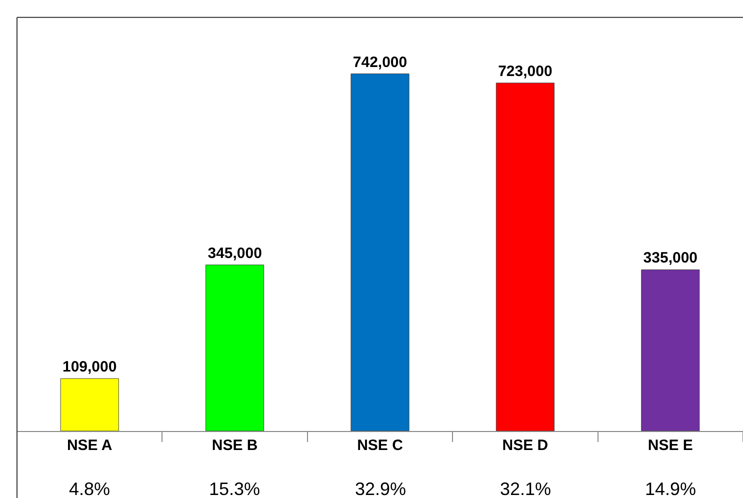 The width and height of the screenshot is (743, 498). Describe the element at coordinates (670, 488) in the screenshot. I see `text: 14.9%` at that location.